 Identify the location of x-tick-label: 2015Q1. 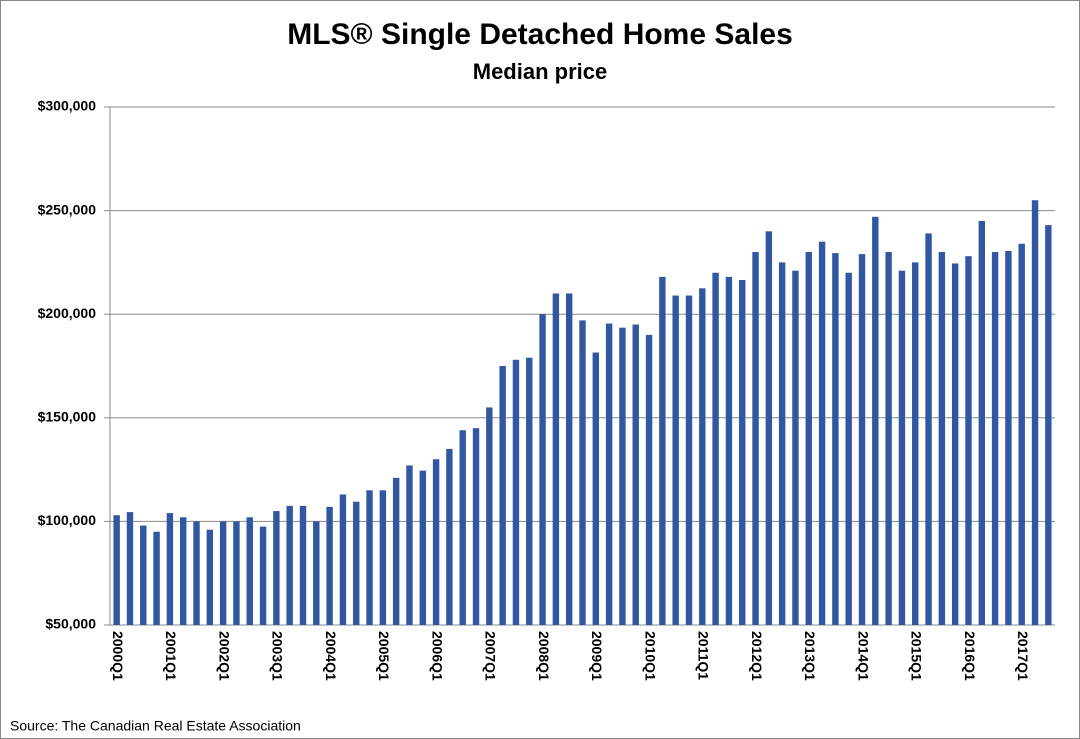
(917, 656).